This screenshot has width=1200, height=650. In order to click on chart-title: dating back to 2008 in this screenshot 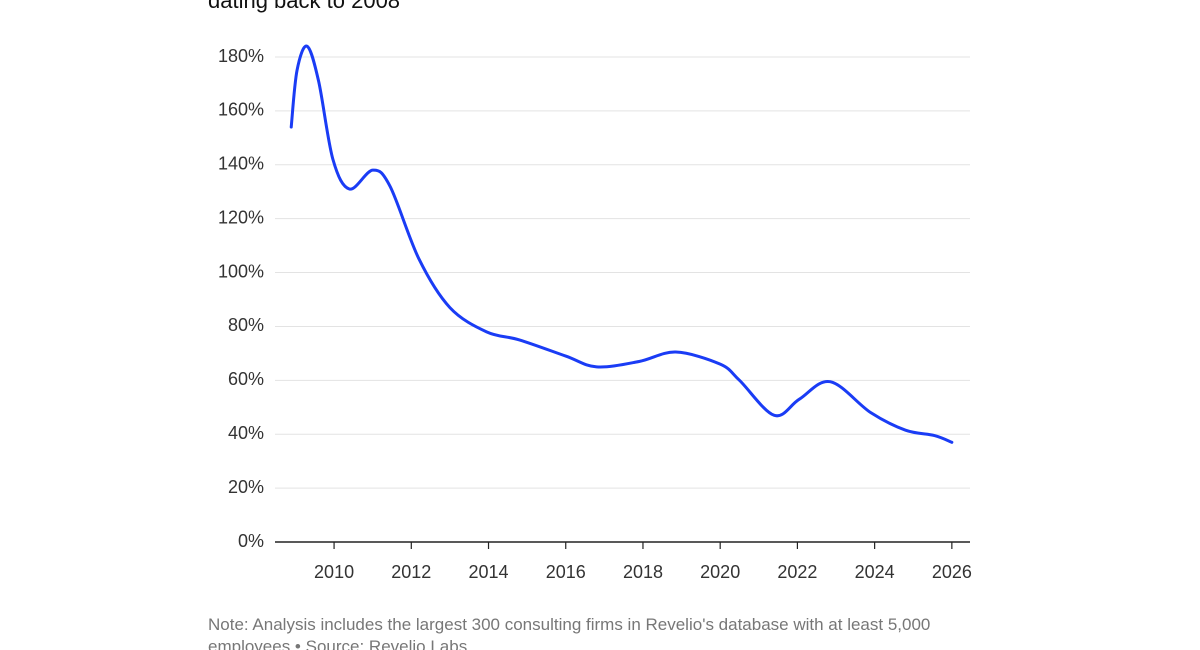, I will do `click(304, 6)`.